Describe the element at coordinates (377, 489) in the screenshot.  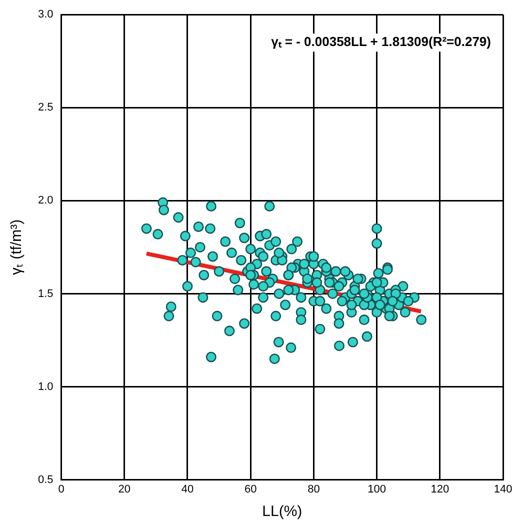
I see `x-tick-label: 100` at that location.